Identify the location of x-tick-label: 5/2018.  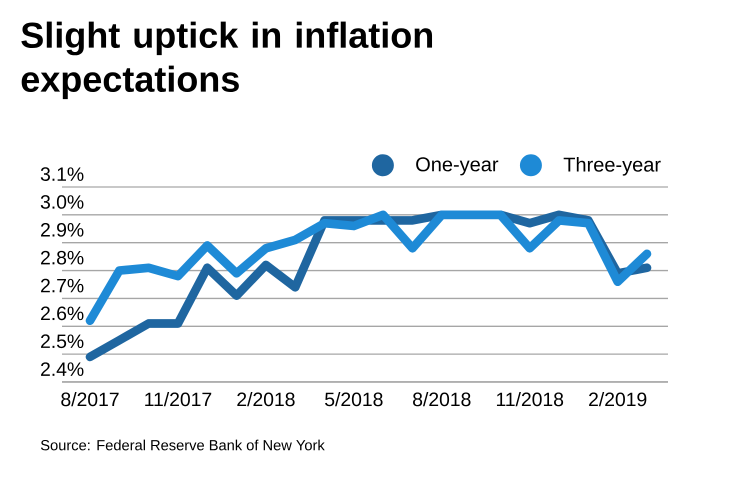
(354, 399).